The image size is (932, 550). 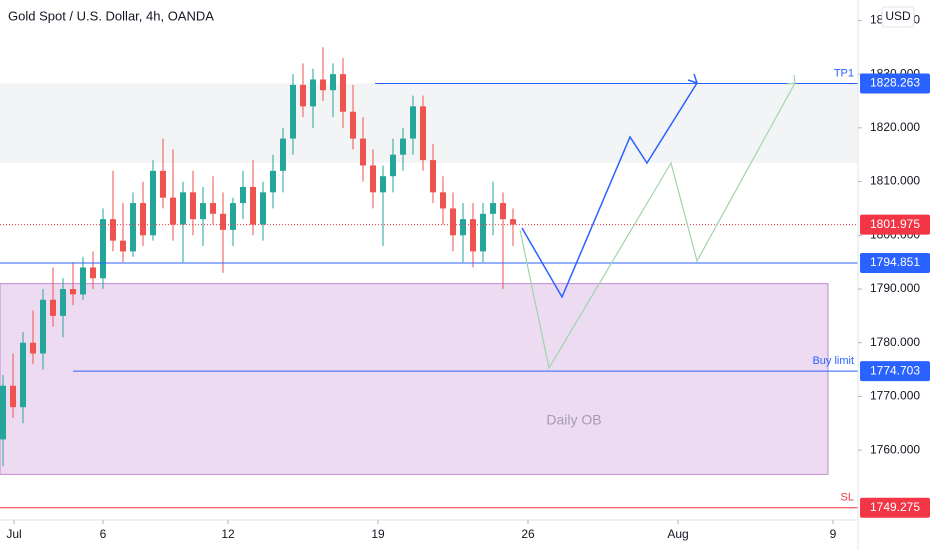 I want to click on level-name: Buy limit, so click(x=833, y=361).